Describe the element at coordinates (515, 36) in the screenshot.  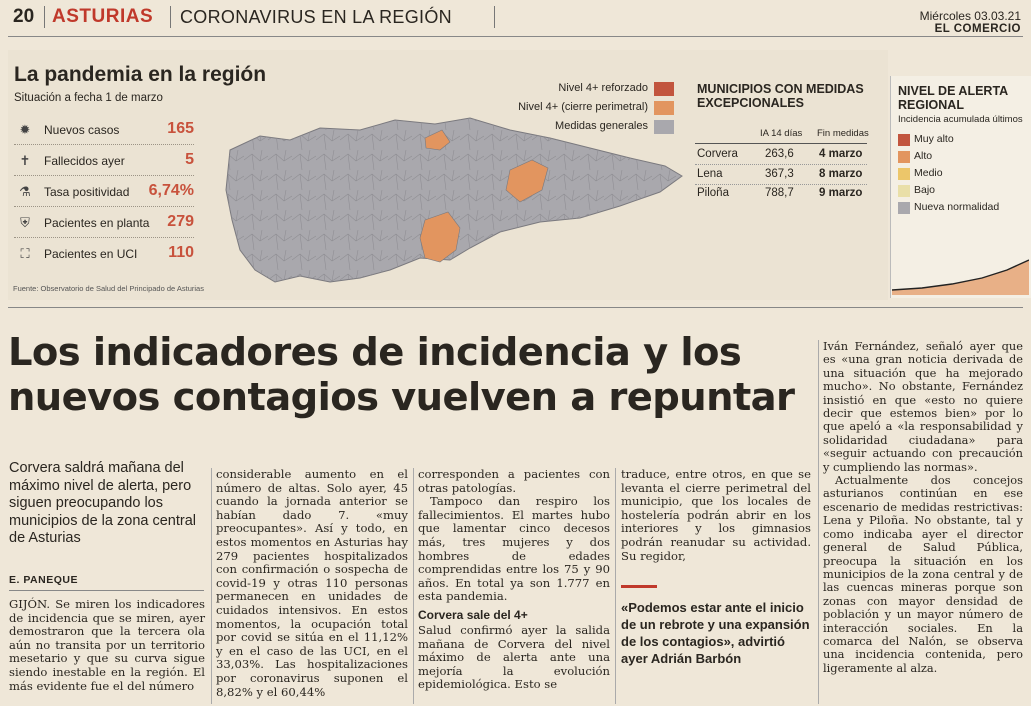
I see `header-rule` at that location.